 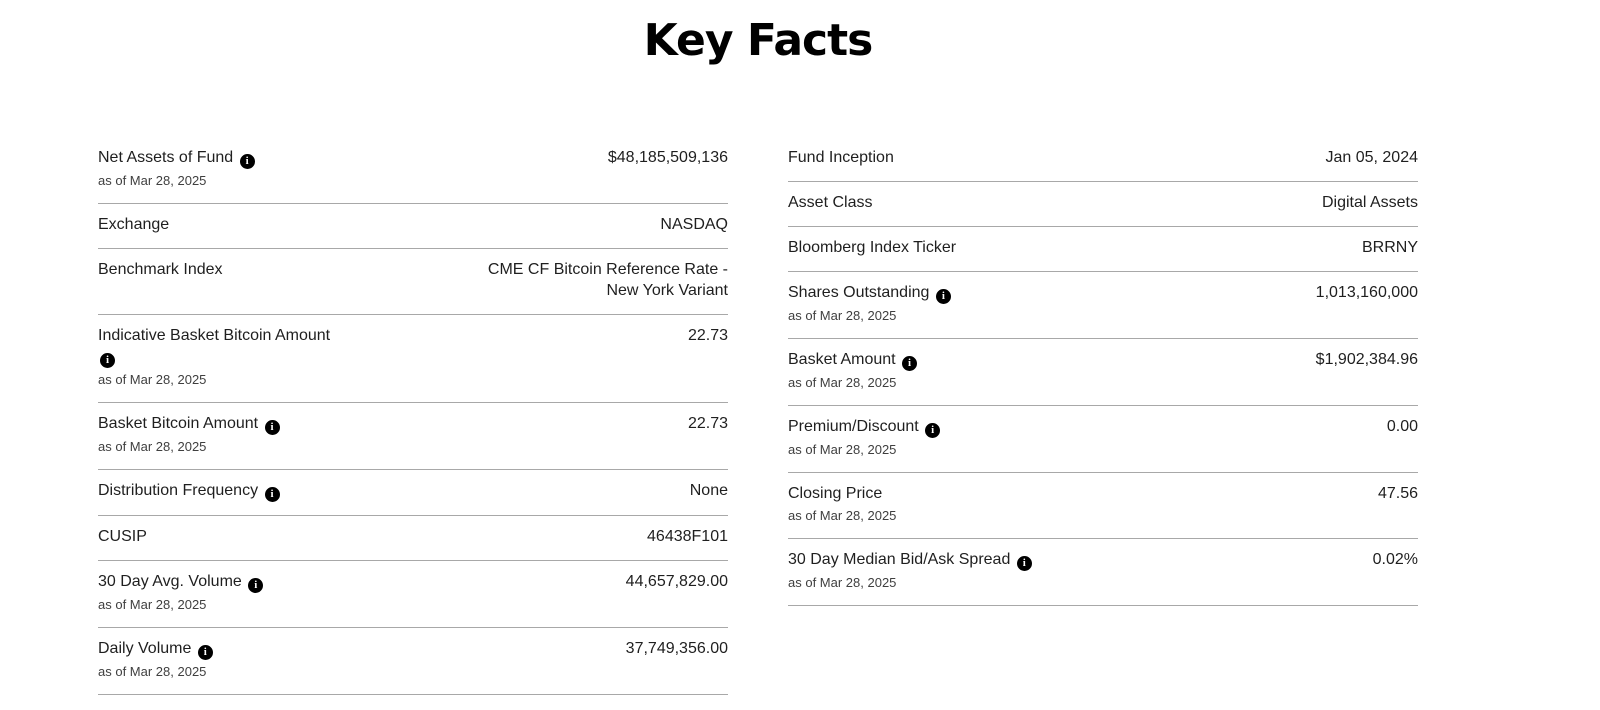 I want to click on fact-value: 37,749,356.00, so click(x=676, y=648).